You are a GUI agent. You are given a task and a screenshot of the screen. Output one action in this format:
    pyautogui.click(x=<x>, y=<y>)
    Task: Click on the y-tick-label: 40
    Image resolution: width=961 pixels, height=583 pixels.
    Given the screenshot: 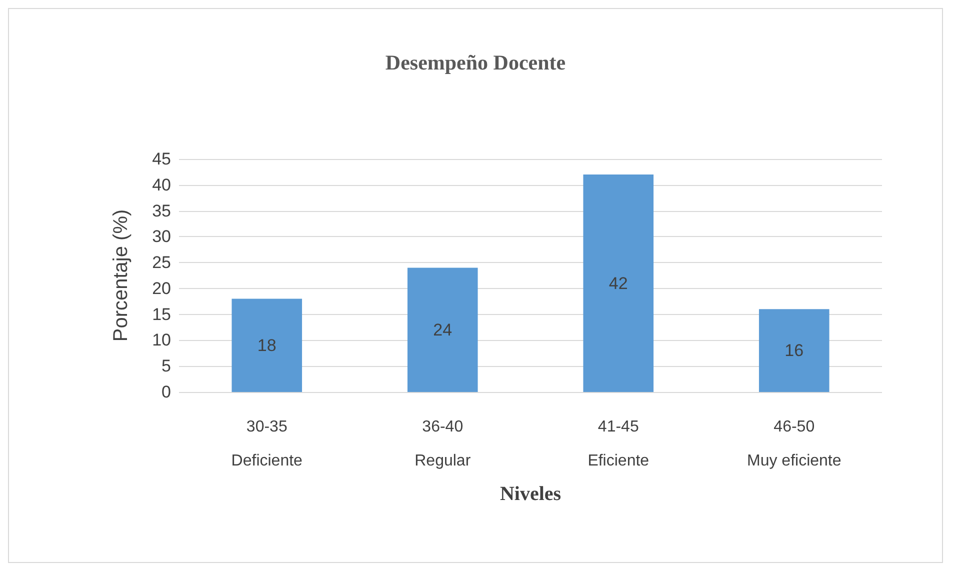 What is the action you would take?
    pyautogui.click(x=161, y=184)
    